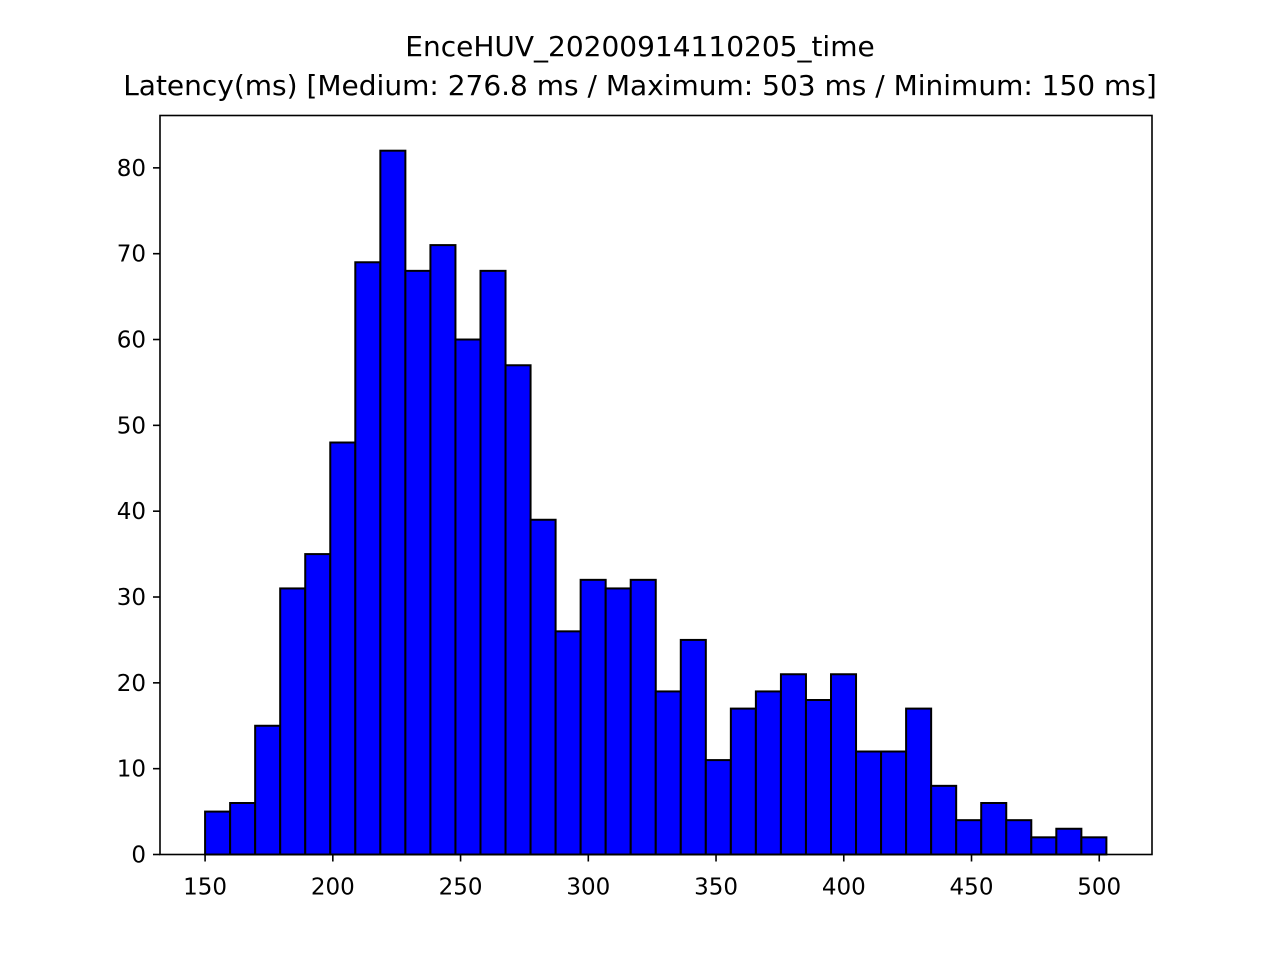  What do you see at coordinates (1099, 888) in the screenshot?
I see `x-tick-label: 500` at bounding box center [1099, 888].